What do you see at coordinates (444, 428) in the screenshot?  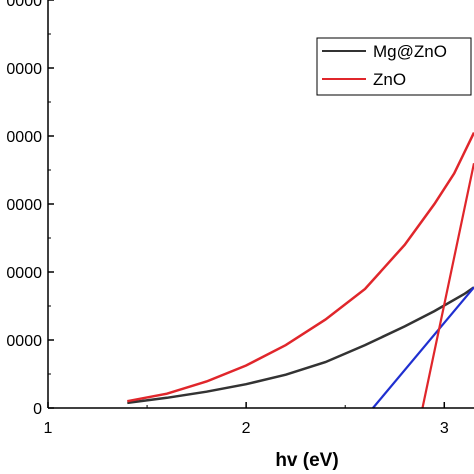 I see `x-tick-label-2: 3` at bounding box center [444, 428].